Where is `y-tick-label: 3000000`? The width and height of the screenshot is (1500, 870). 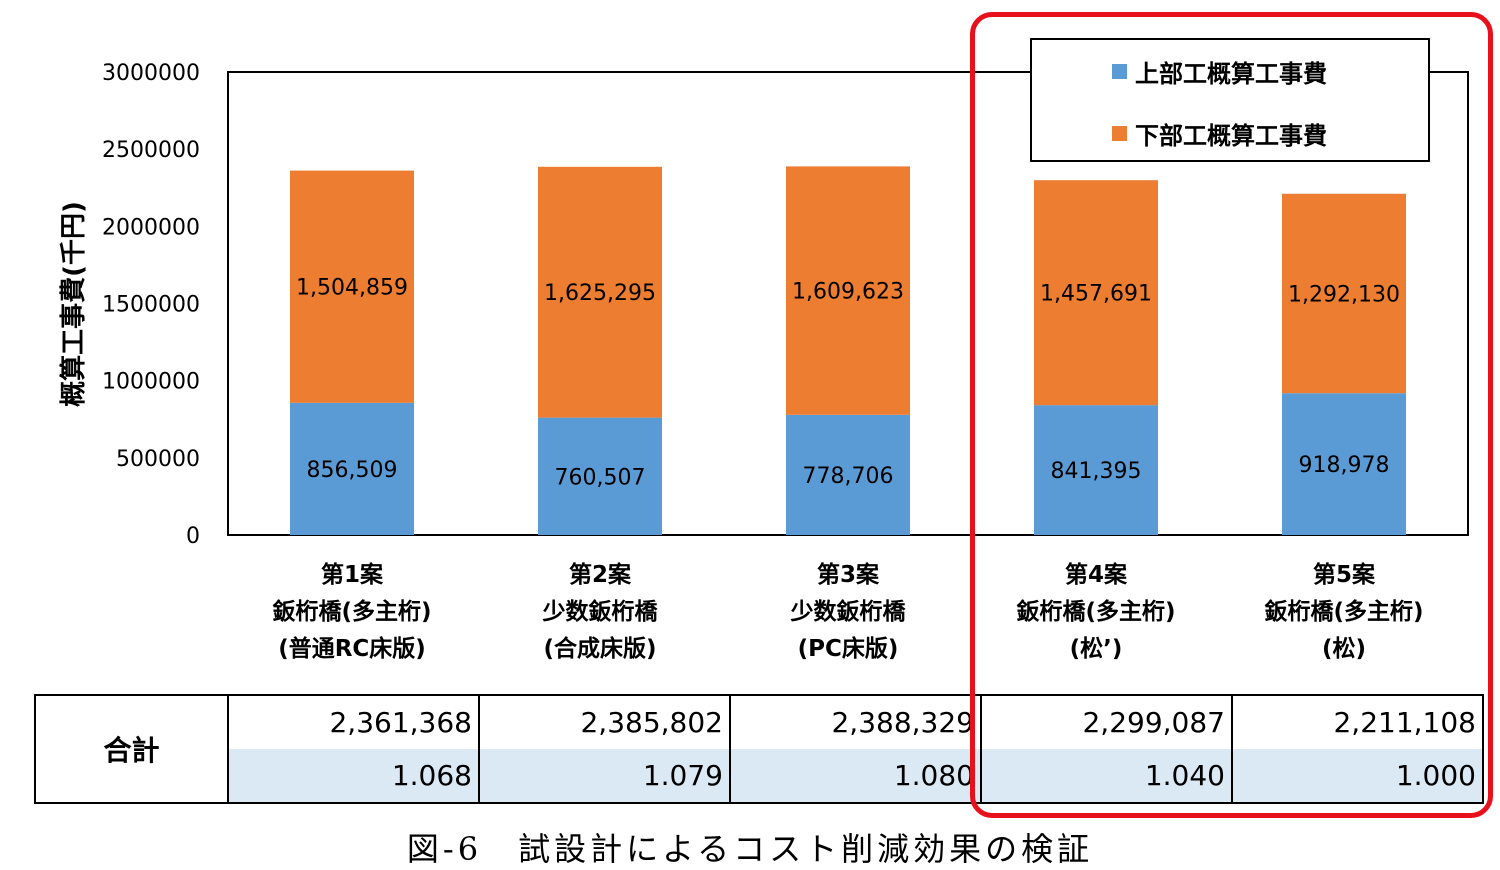
y-tick-label: 3000000 is located at coordinates (151, 73).